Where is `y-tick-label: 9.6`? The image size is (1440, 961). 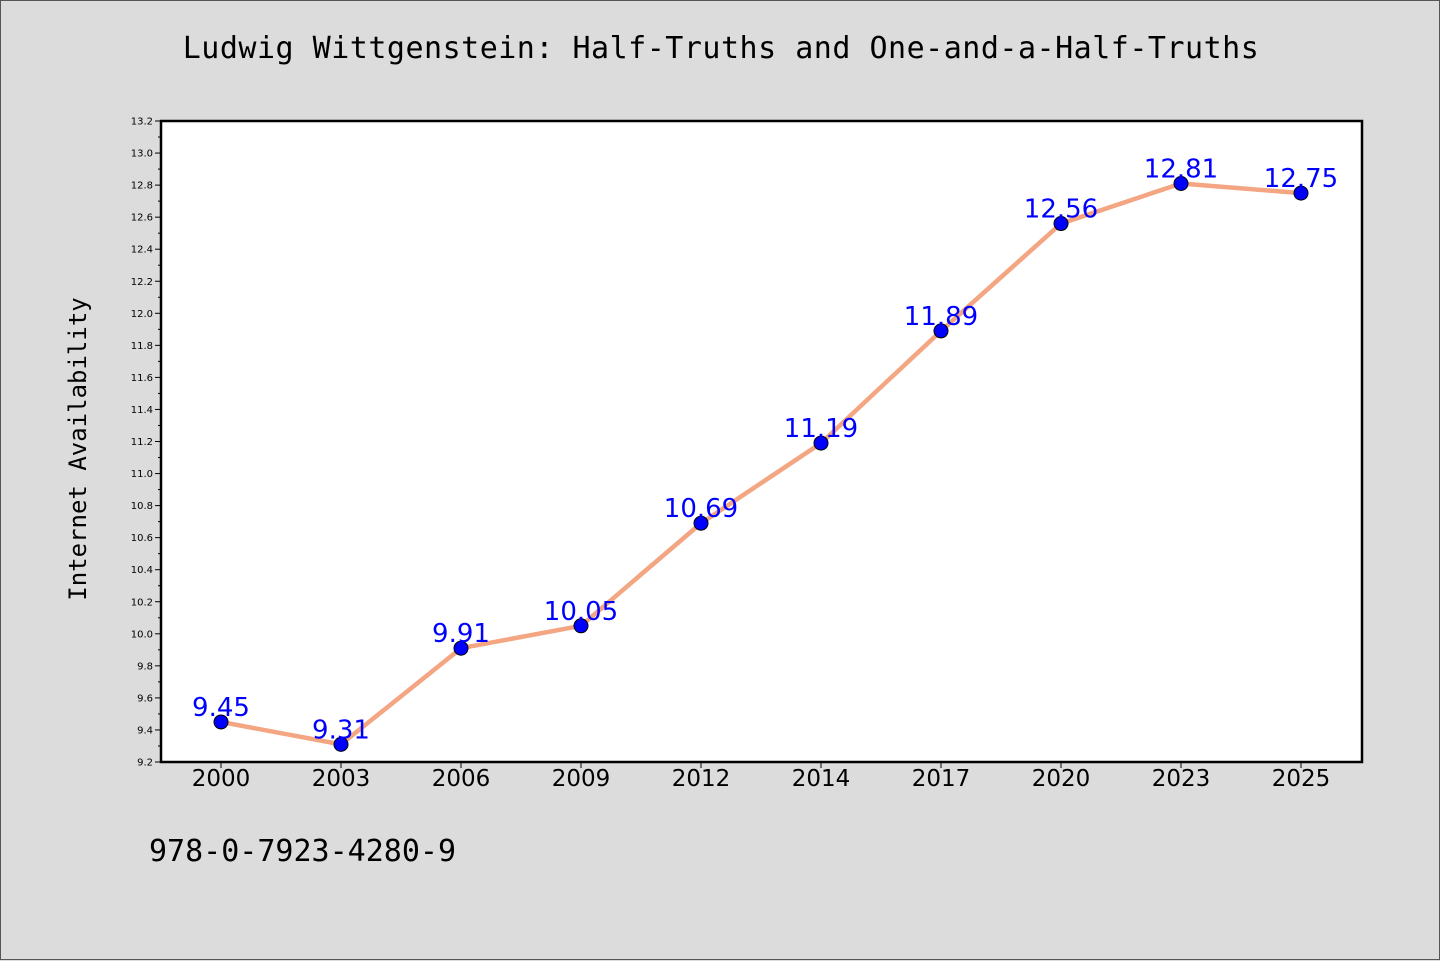 y-tick-label: 9.6 is located at coordinates (145, 698).